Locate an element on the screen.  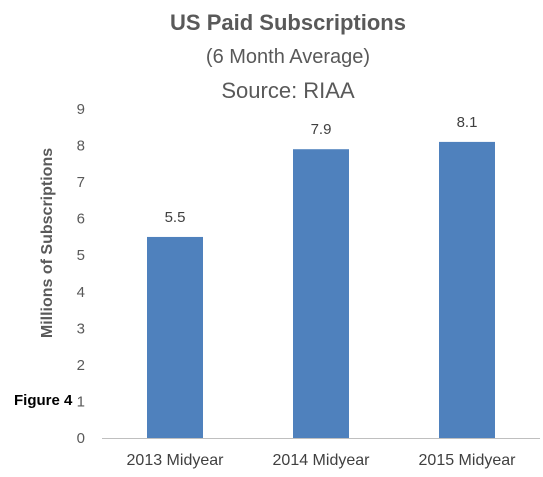
y-axis-label: Millions of Subscriptions is located at coordinates (47, 243).